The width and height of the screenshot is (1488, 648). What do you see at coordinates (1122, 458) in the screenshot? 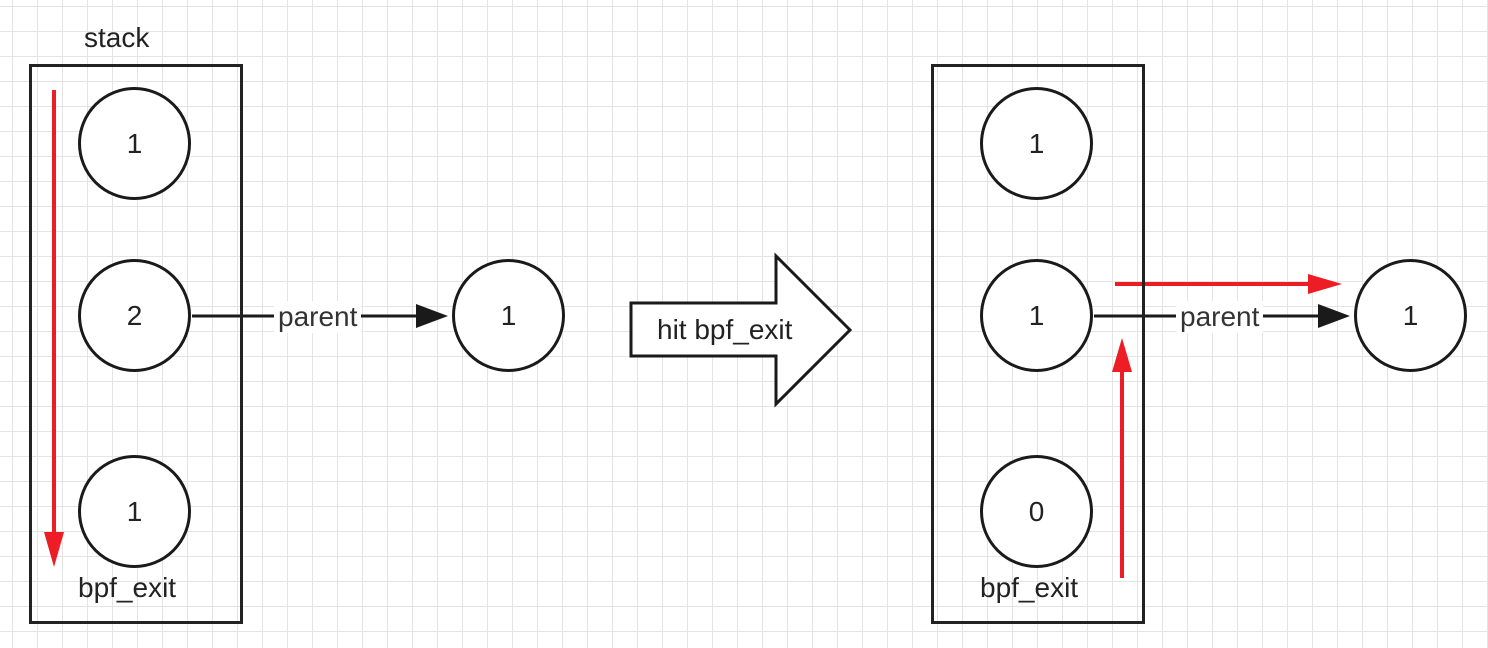
I see `right-red-arrow-vertical` at bounding box center [1122, 458].